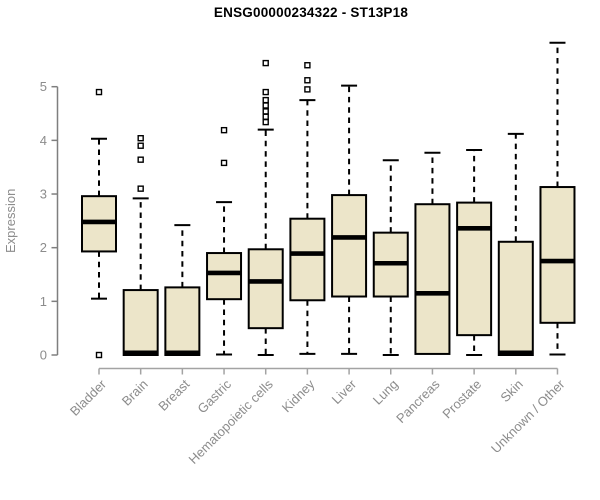  I want to click on y-tick-label: 3, so click(43, 194).